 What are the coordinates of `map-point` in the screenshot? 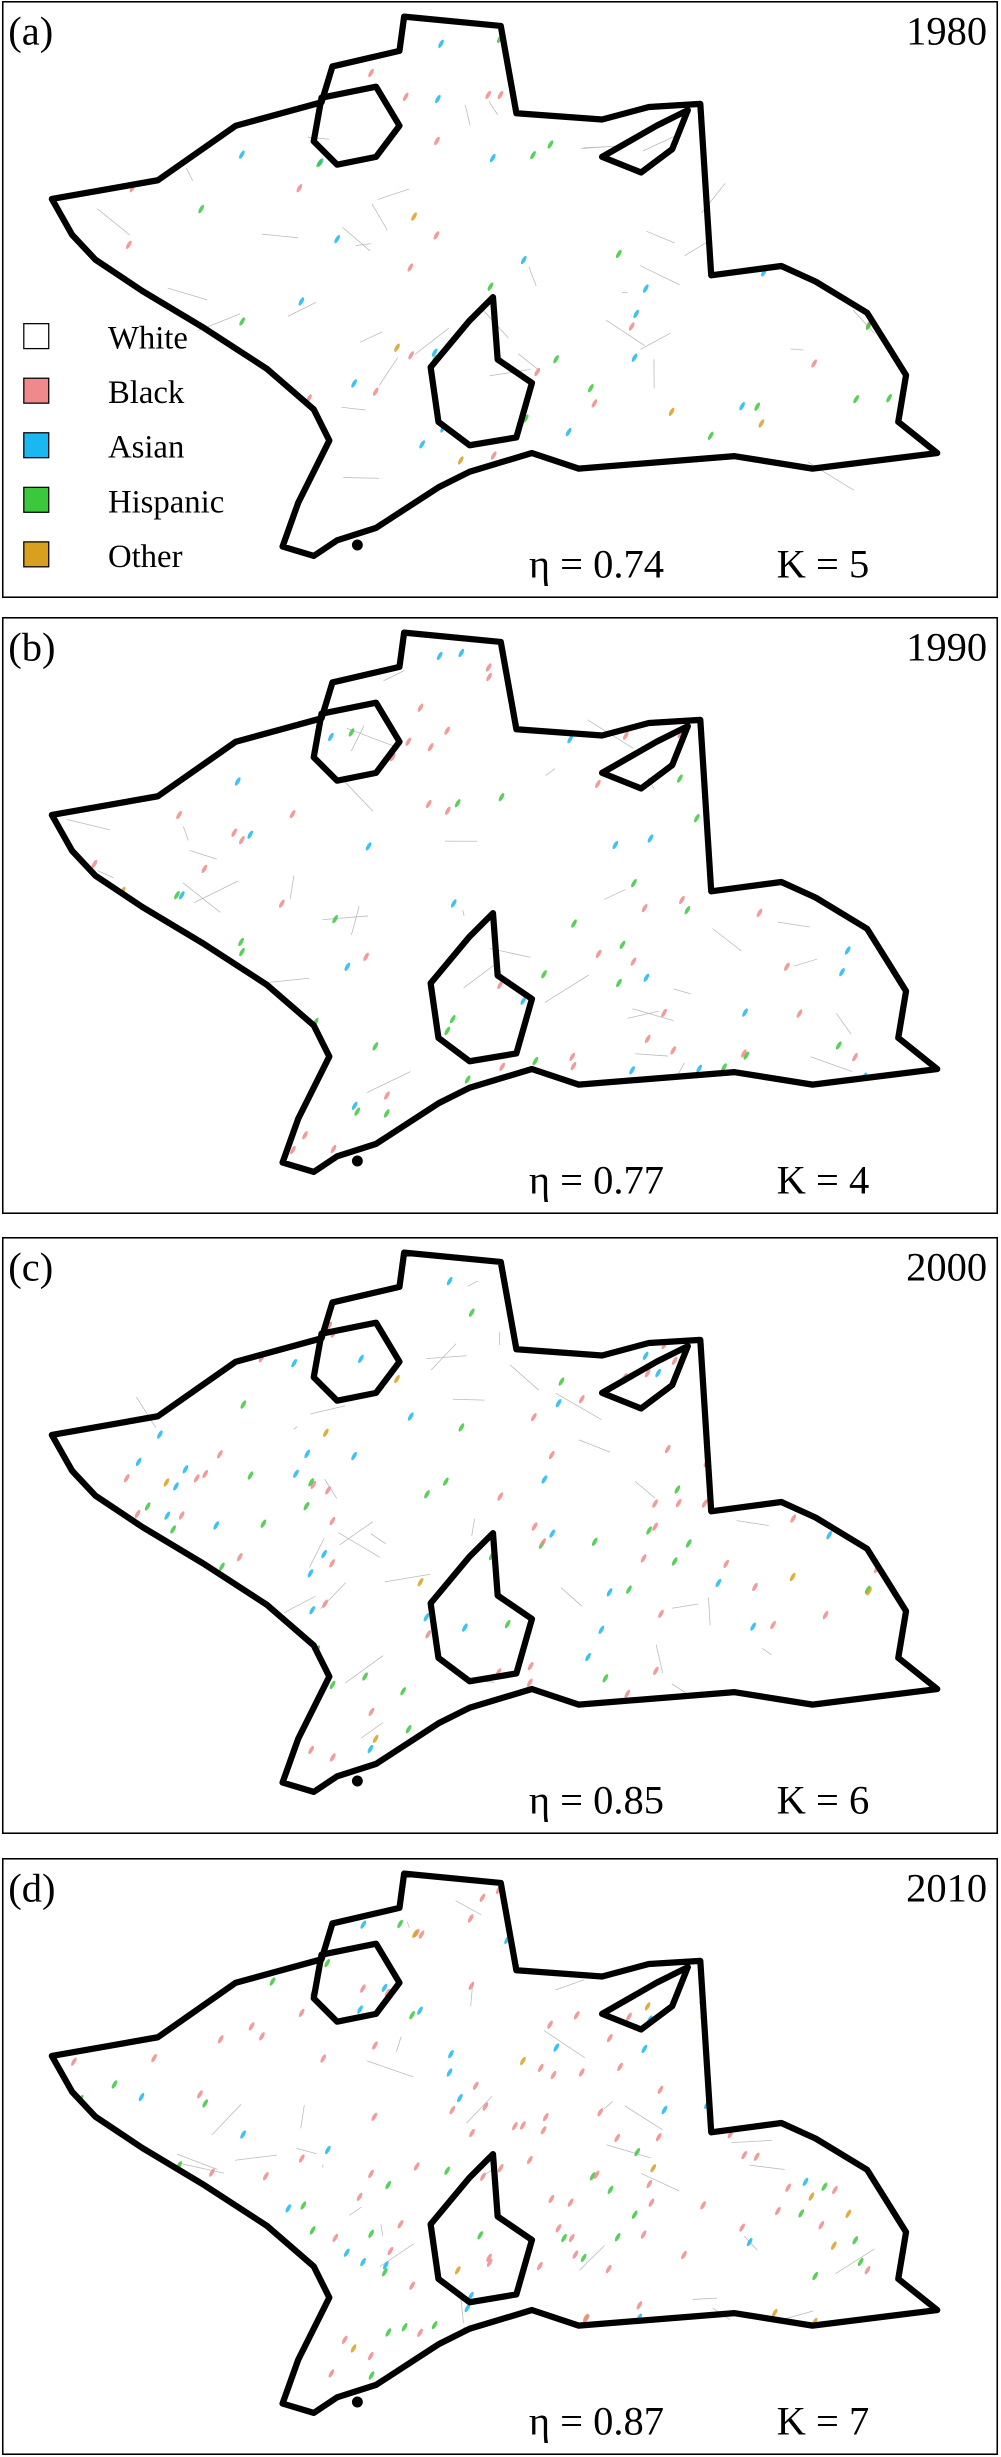 It's located at (357, 1161).